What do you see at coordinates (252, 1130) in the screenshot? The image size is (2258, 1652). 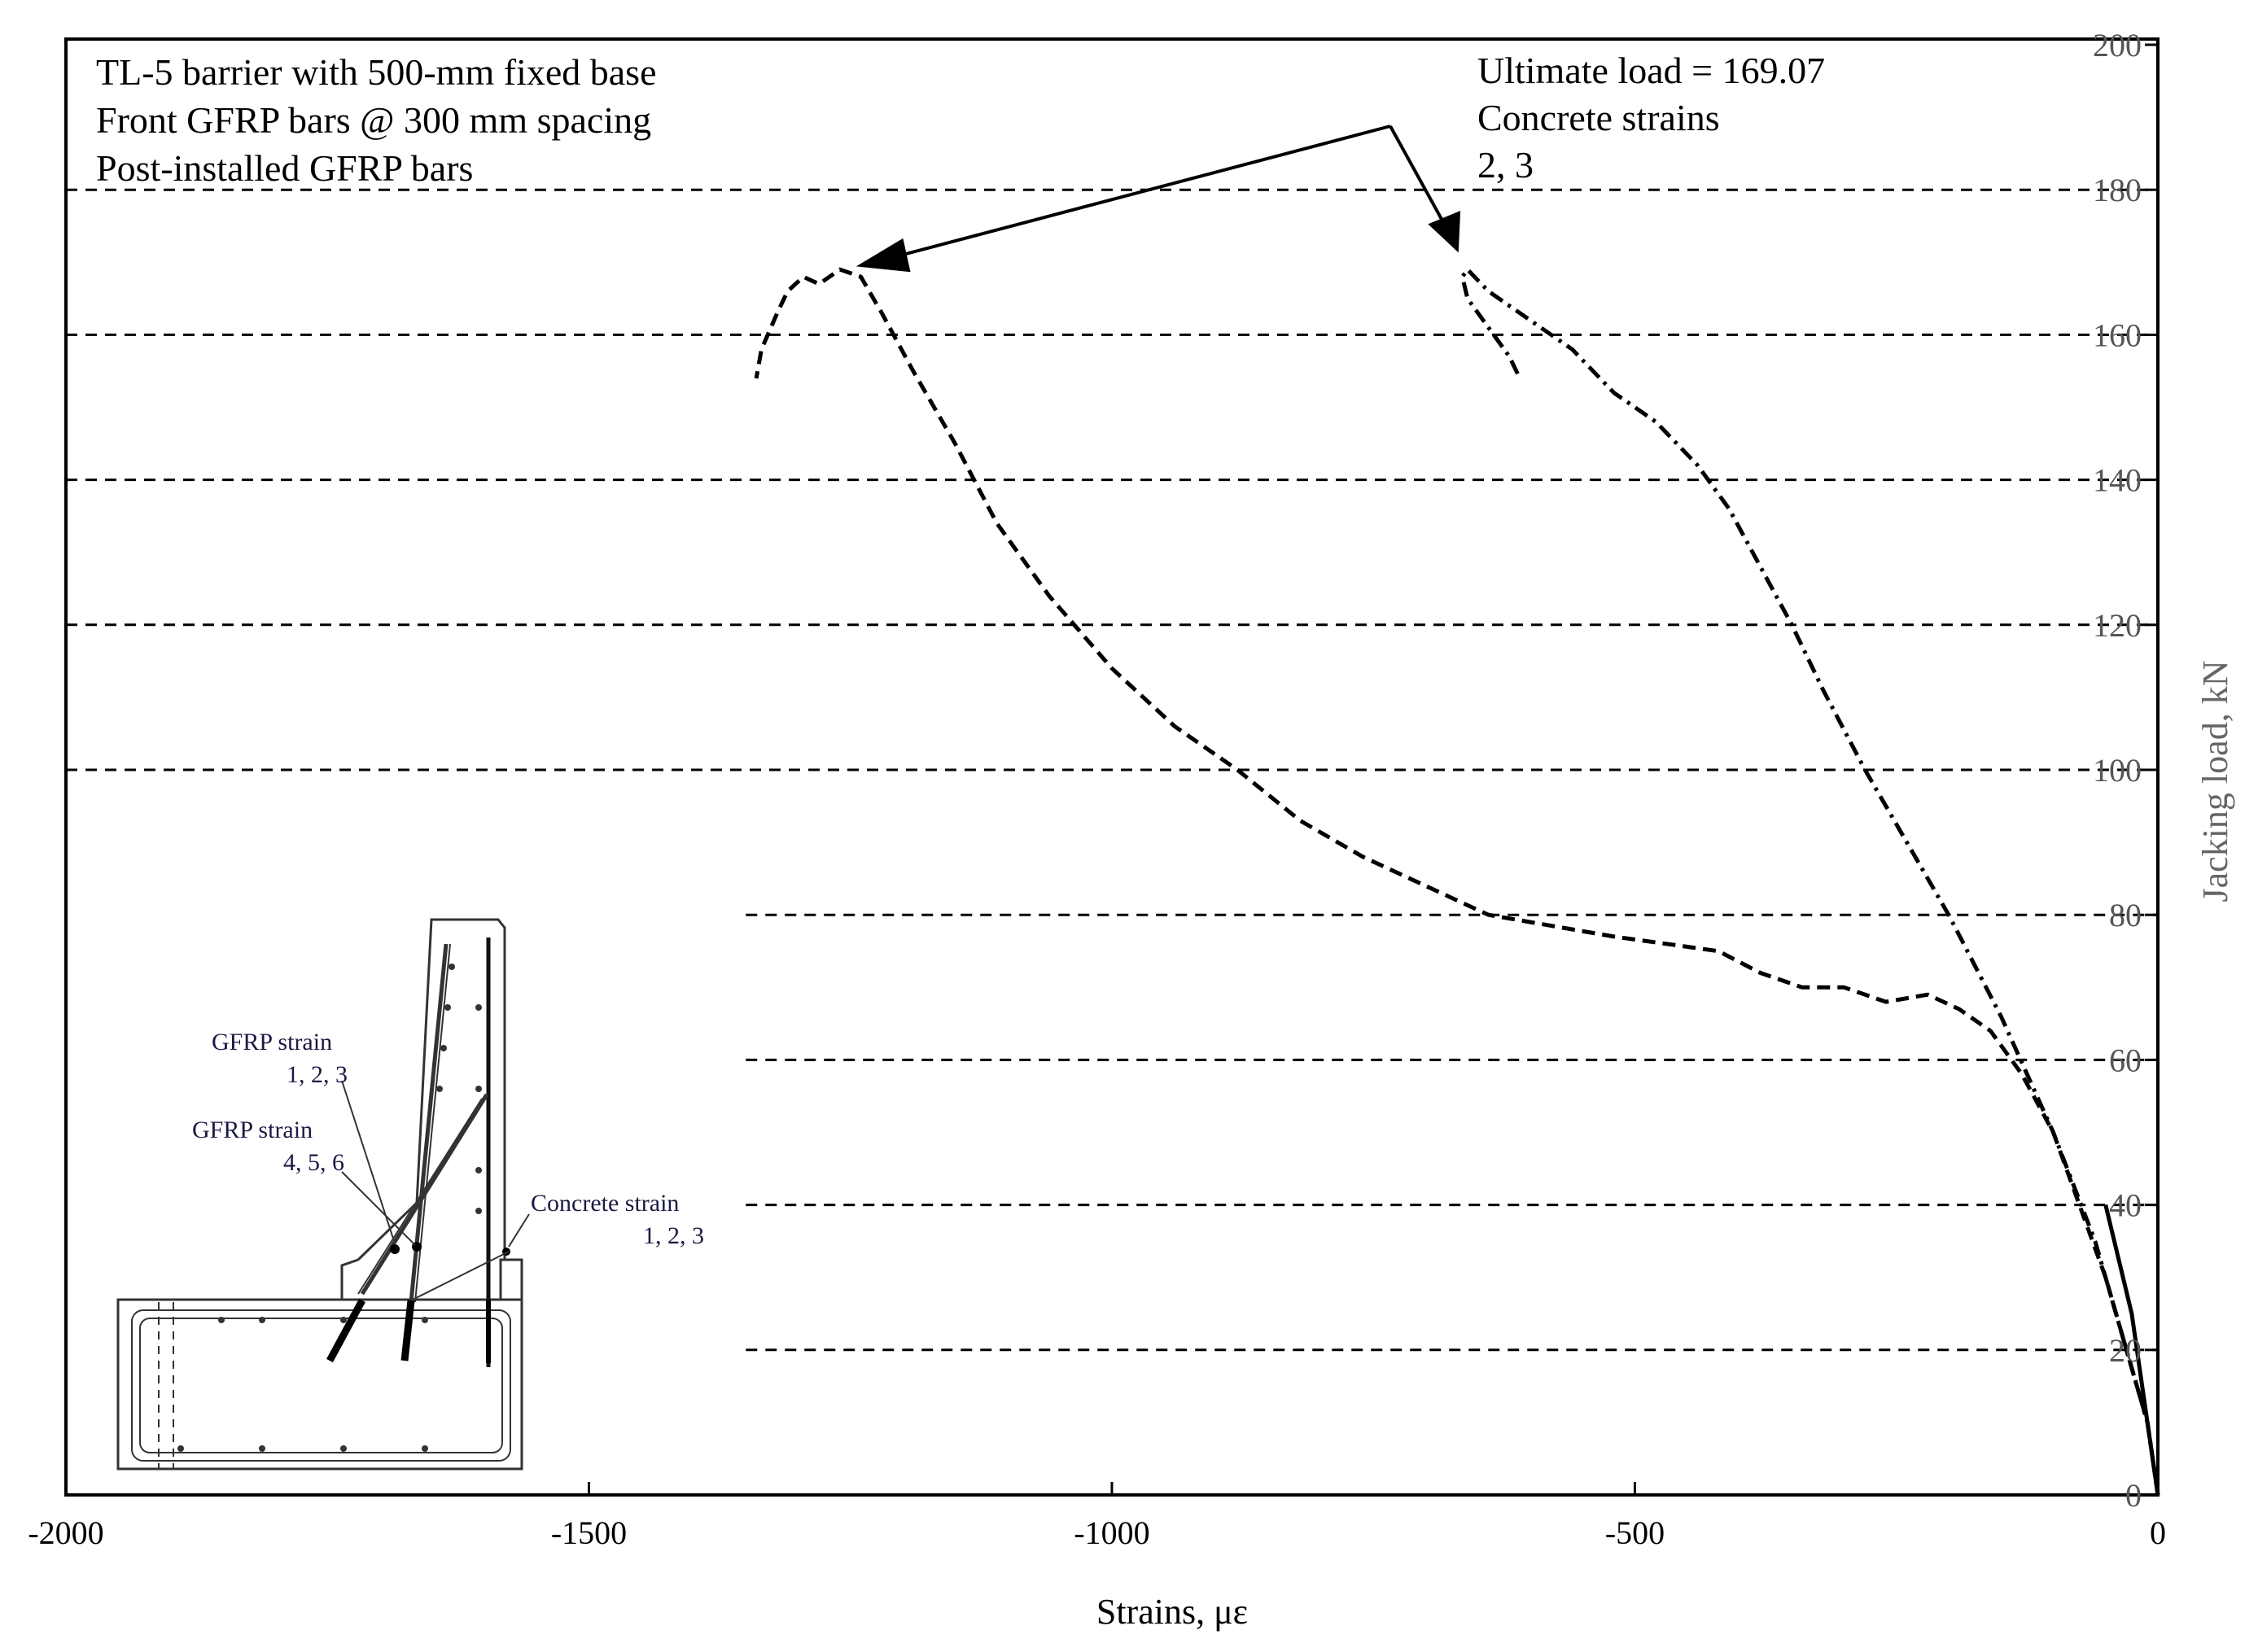 I see `inset-gfrp-label-2: GFRP strain` at bounding box center [252, 1130].